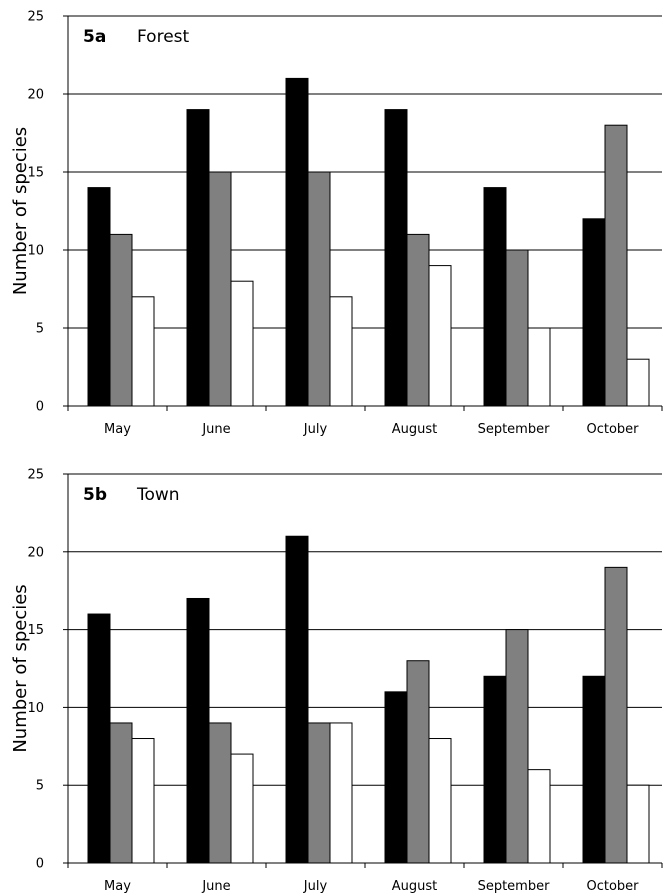  Describe the element at coordinates (158, 495) in the screenshot. I see `chart-title: Town` at that location.